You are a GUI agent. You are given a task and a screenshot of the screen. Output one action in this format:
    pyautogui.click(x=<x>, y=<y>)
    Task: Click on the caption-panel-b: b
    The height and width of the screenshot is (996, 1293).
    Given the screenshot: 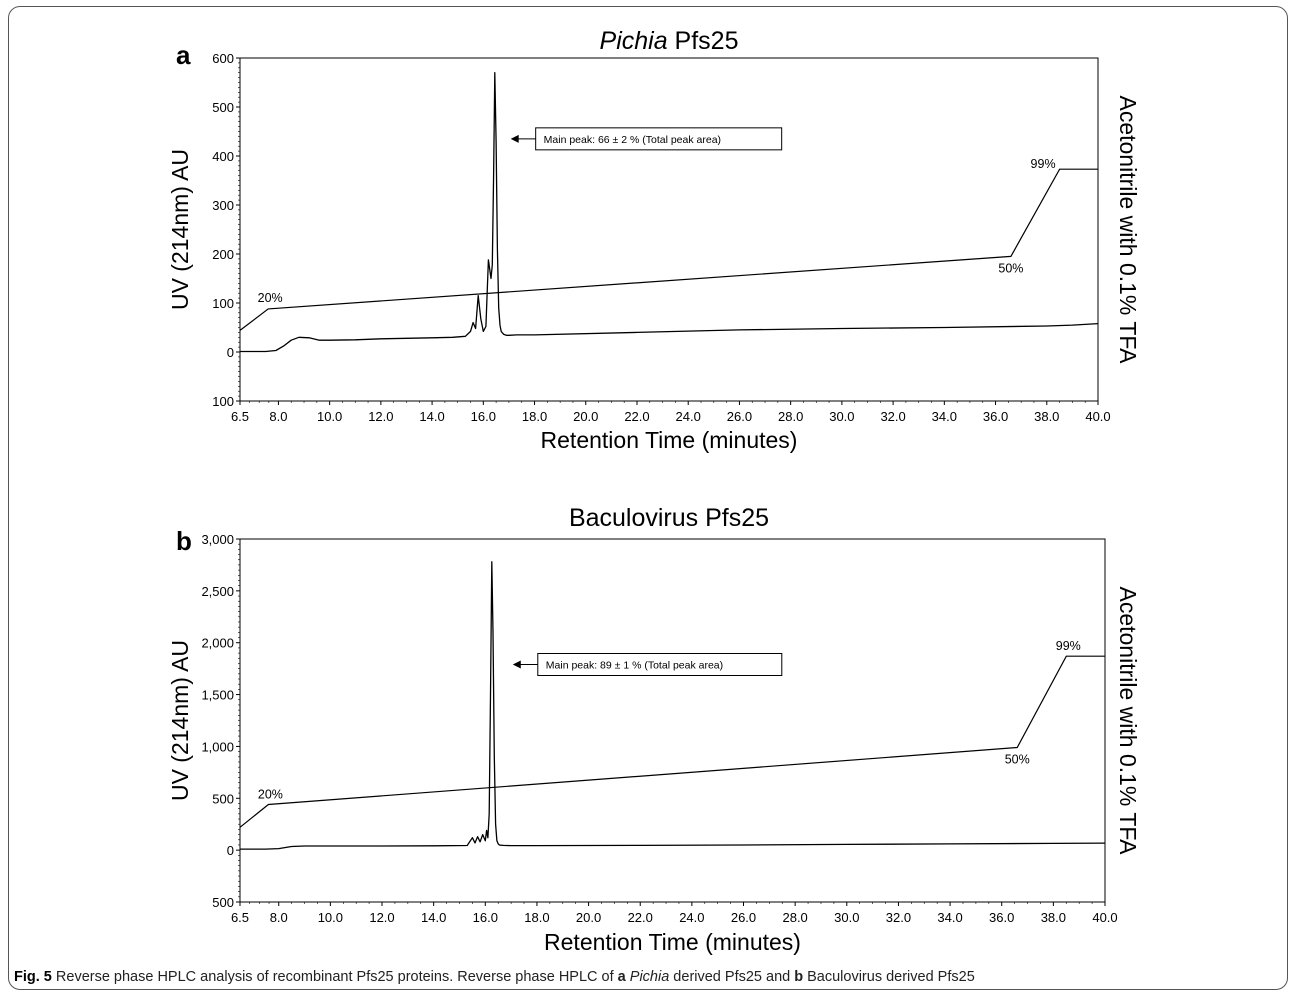 What is the action you would take?
    pyautogui.click(x=799, y=977)
    